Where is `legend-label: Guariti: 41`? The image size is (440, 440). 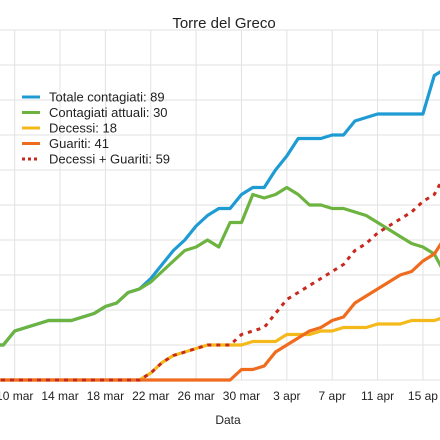 legend-label: Guariti: 41 is located at coordinates (79, 143).